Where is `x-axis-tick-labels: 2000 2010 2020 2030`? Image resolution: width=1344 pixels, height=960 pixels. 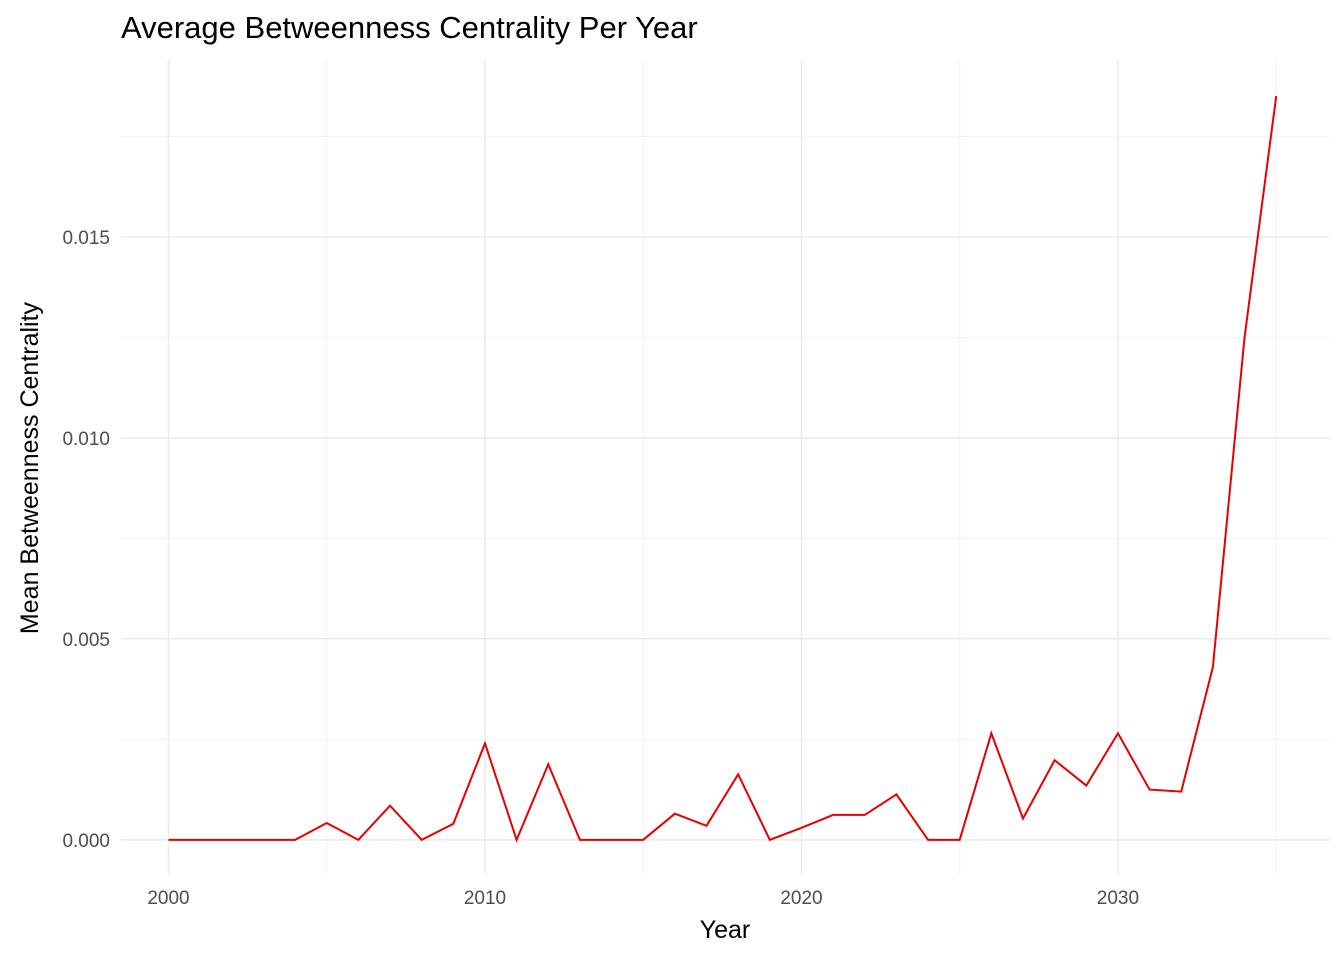 x-axis-tick-labels: 2000 2010 2020 2030 is located at coordinates (643, 898).